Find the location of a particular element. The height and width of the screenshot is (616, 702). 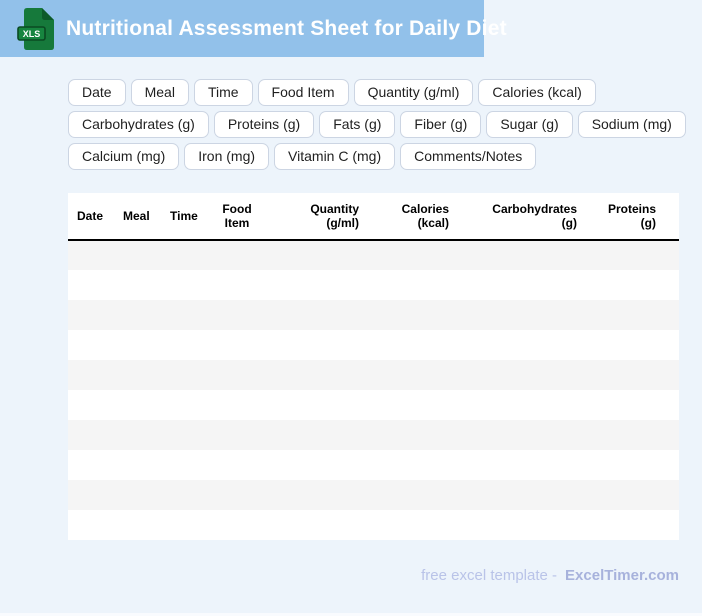

col-header-time: Time is located at coordinates (183, 217).